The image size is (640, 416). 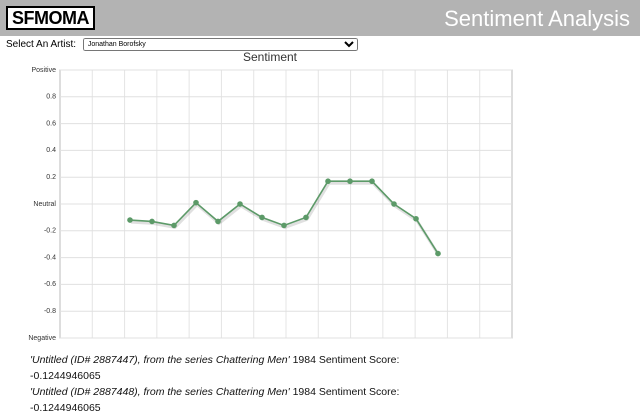 I want to click on header: SFMOMA Sentiment Analysis, so click(x=320, y=18).